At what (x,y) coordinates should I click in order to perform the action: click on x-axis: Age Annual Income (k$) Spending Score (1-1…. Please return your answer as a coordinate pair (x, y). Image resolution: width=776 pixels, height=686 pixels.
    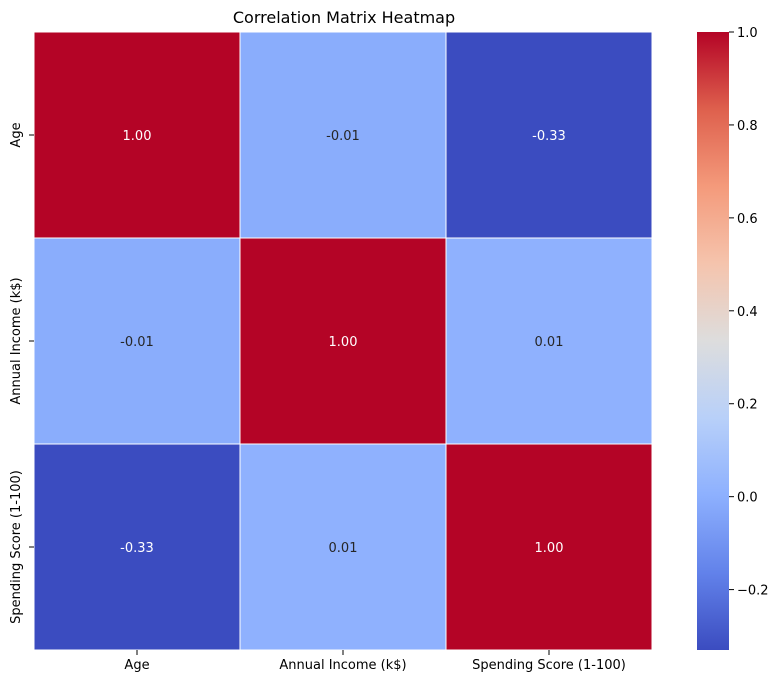
    Looking at the image, I should click on (375, 661).